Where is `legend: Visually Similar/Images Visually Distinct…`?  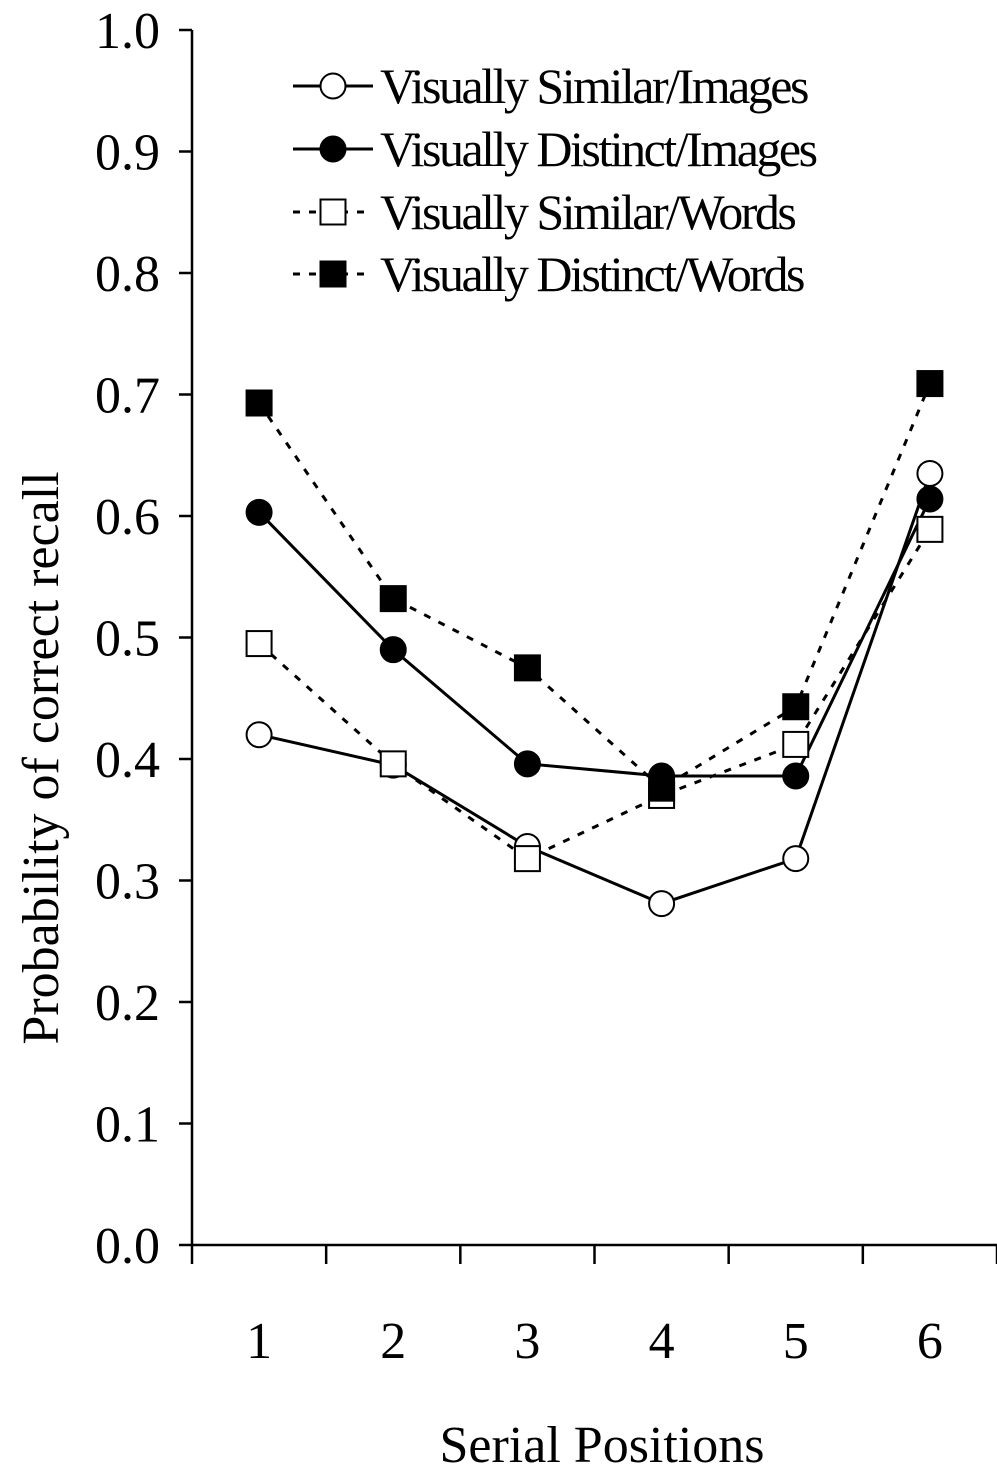 legend: Visually Similar/Images Visually Distinct… is located at coordinates (556, 180).